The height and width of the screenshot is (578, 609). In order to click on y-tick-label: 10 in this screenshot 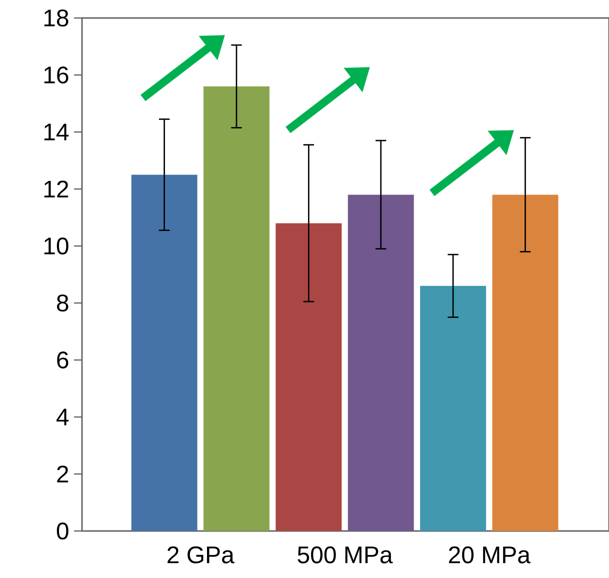, I will do `click(56, 245)`.